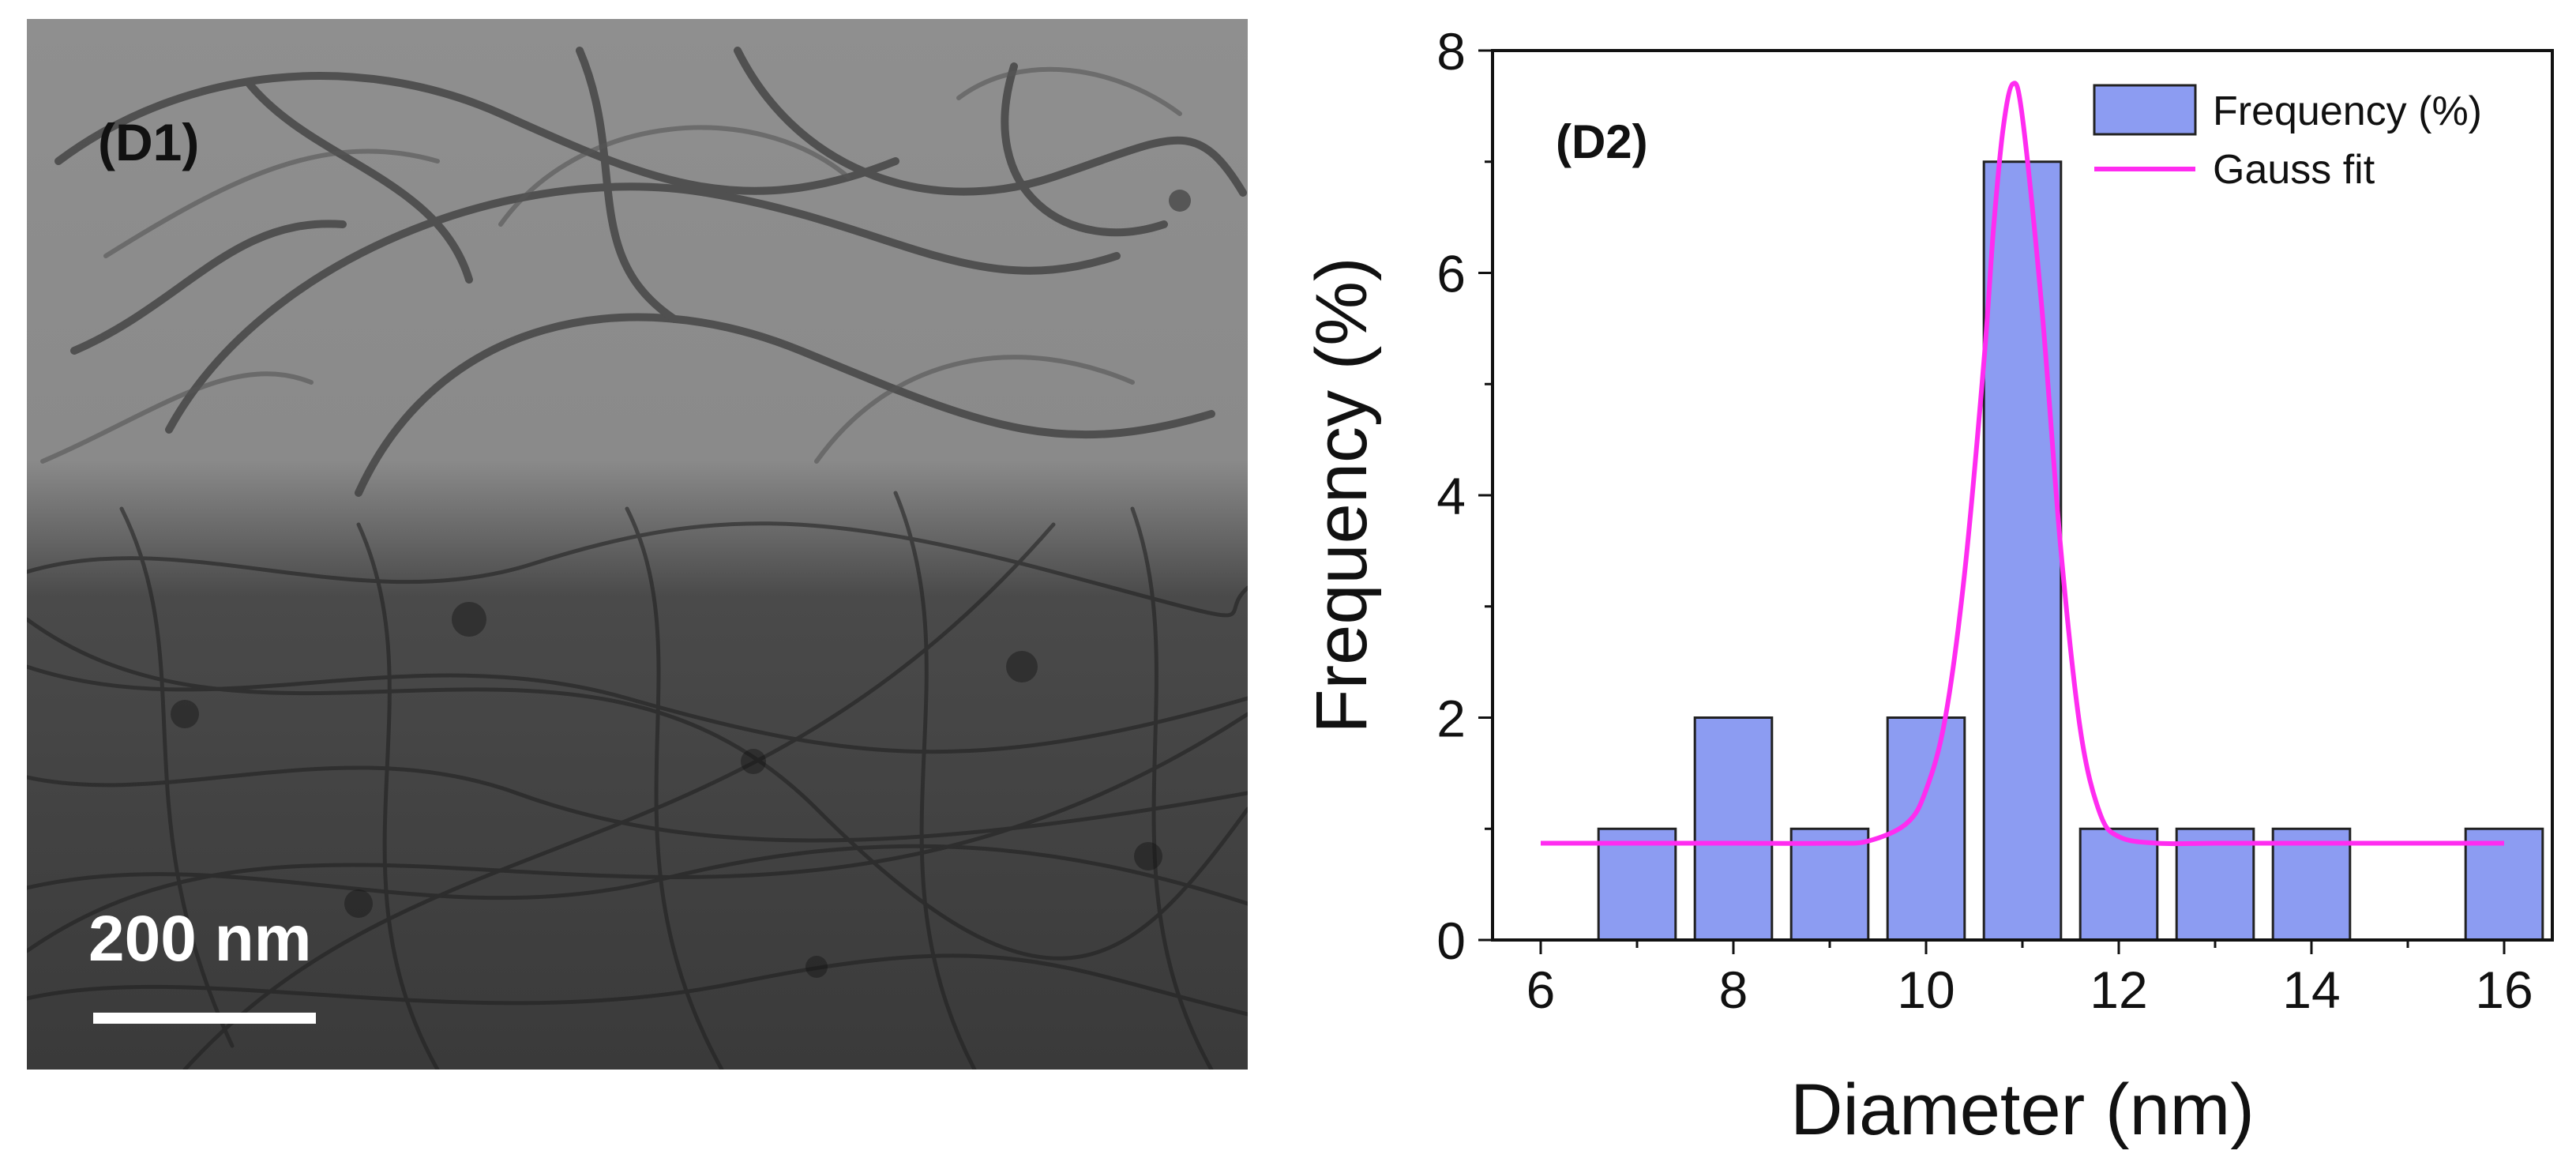 The image size is (2576, 1158). What do you see at coordinates (1541, 990) in the screenshot?
I see `x-tick-label: 6` at bounding box center [1541, 990].